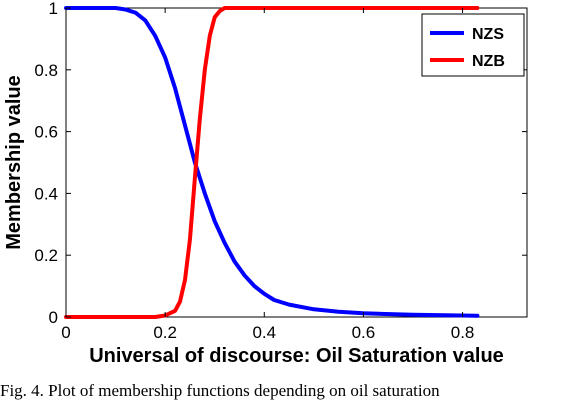 The width and height of the screenshot is (568, 401). I want to click on x-tick-label: 0.2, so click(165, 332).